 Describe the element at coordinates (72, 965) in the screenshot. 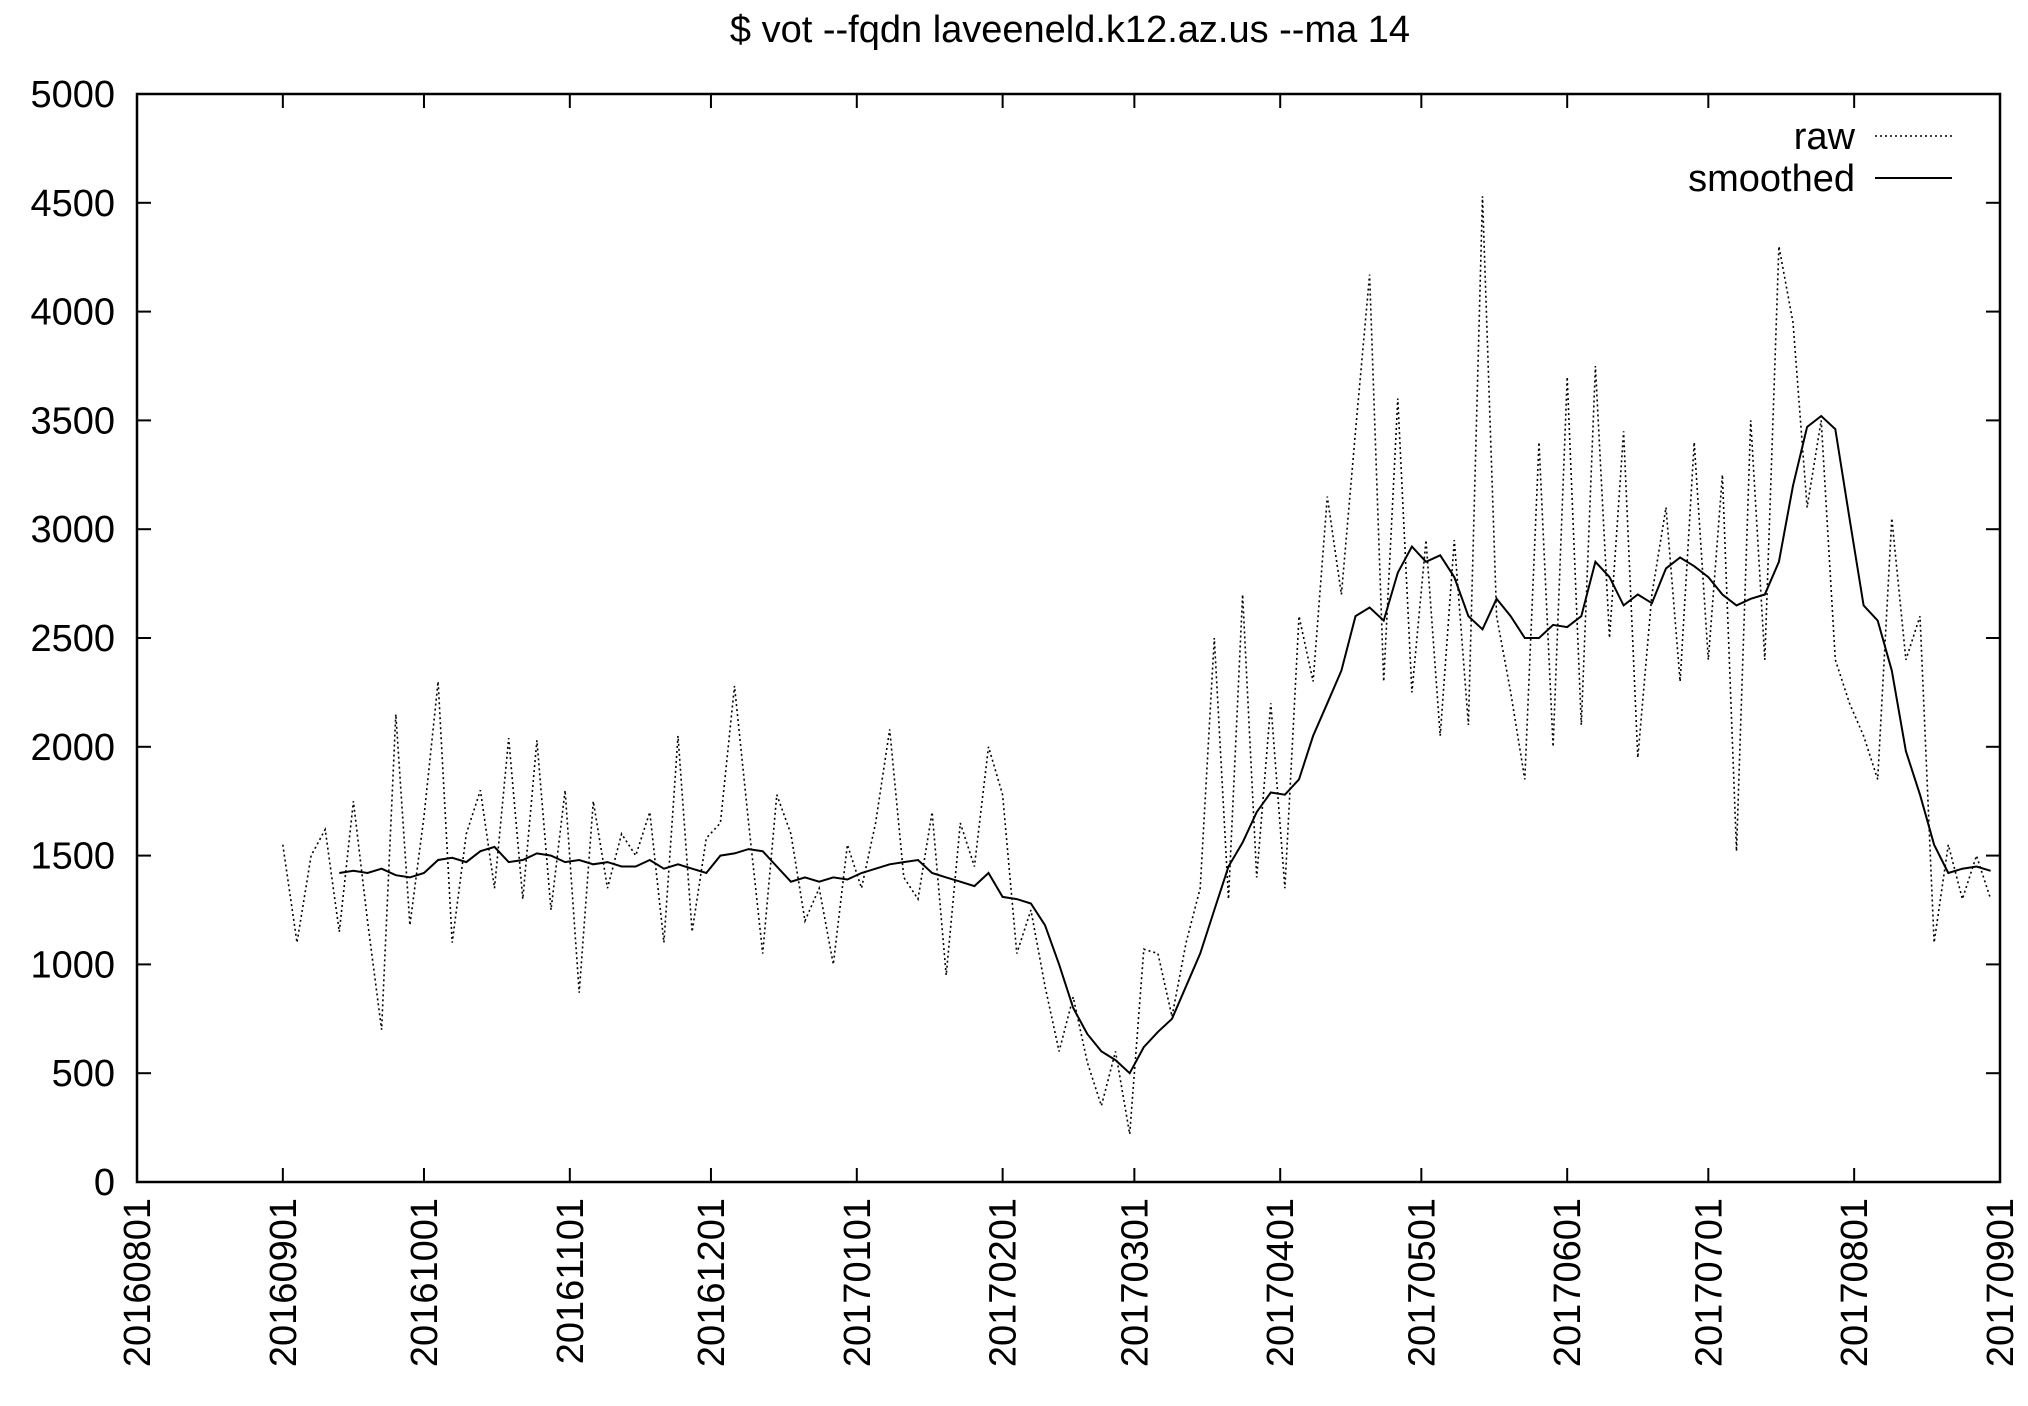

I see `y-tick-label: 1000` at that location.